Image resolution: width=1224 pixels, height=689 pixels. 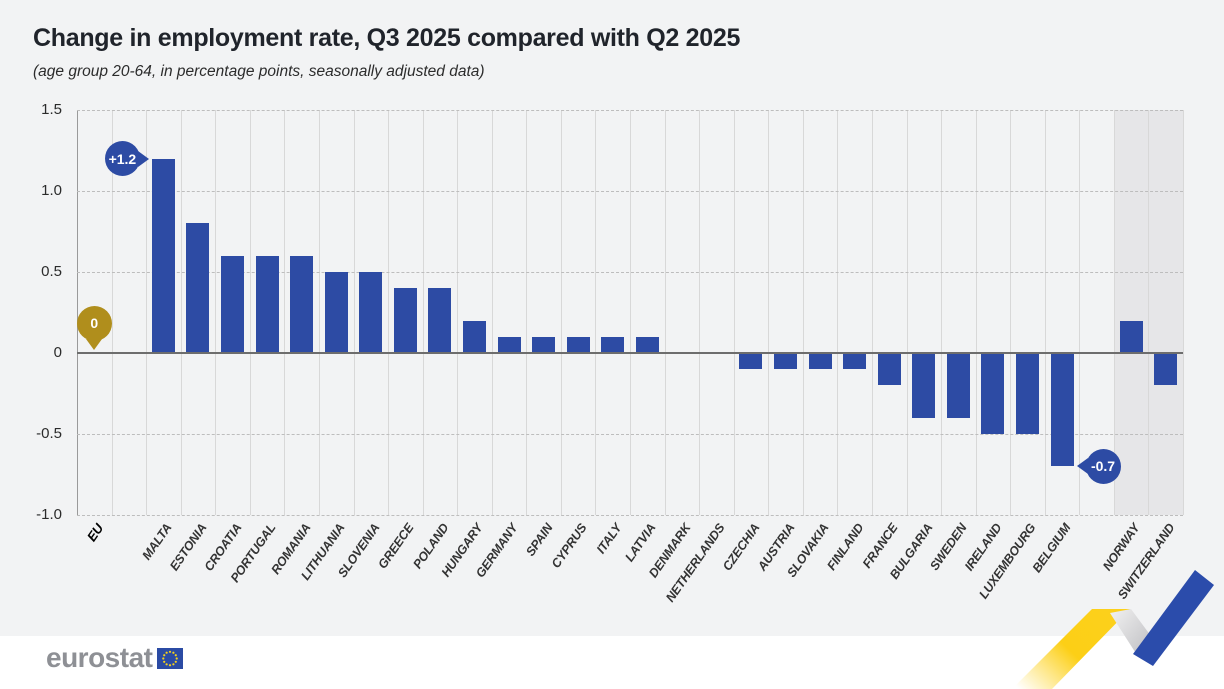 What do you see at coordinates (51, 109) in the screenshot?
I see `y-tick-label: 1.5` at bounding box center [51, 109].